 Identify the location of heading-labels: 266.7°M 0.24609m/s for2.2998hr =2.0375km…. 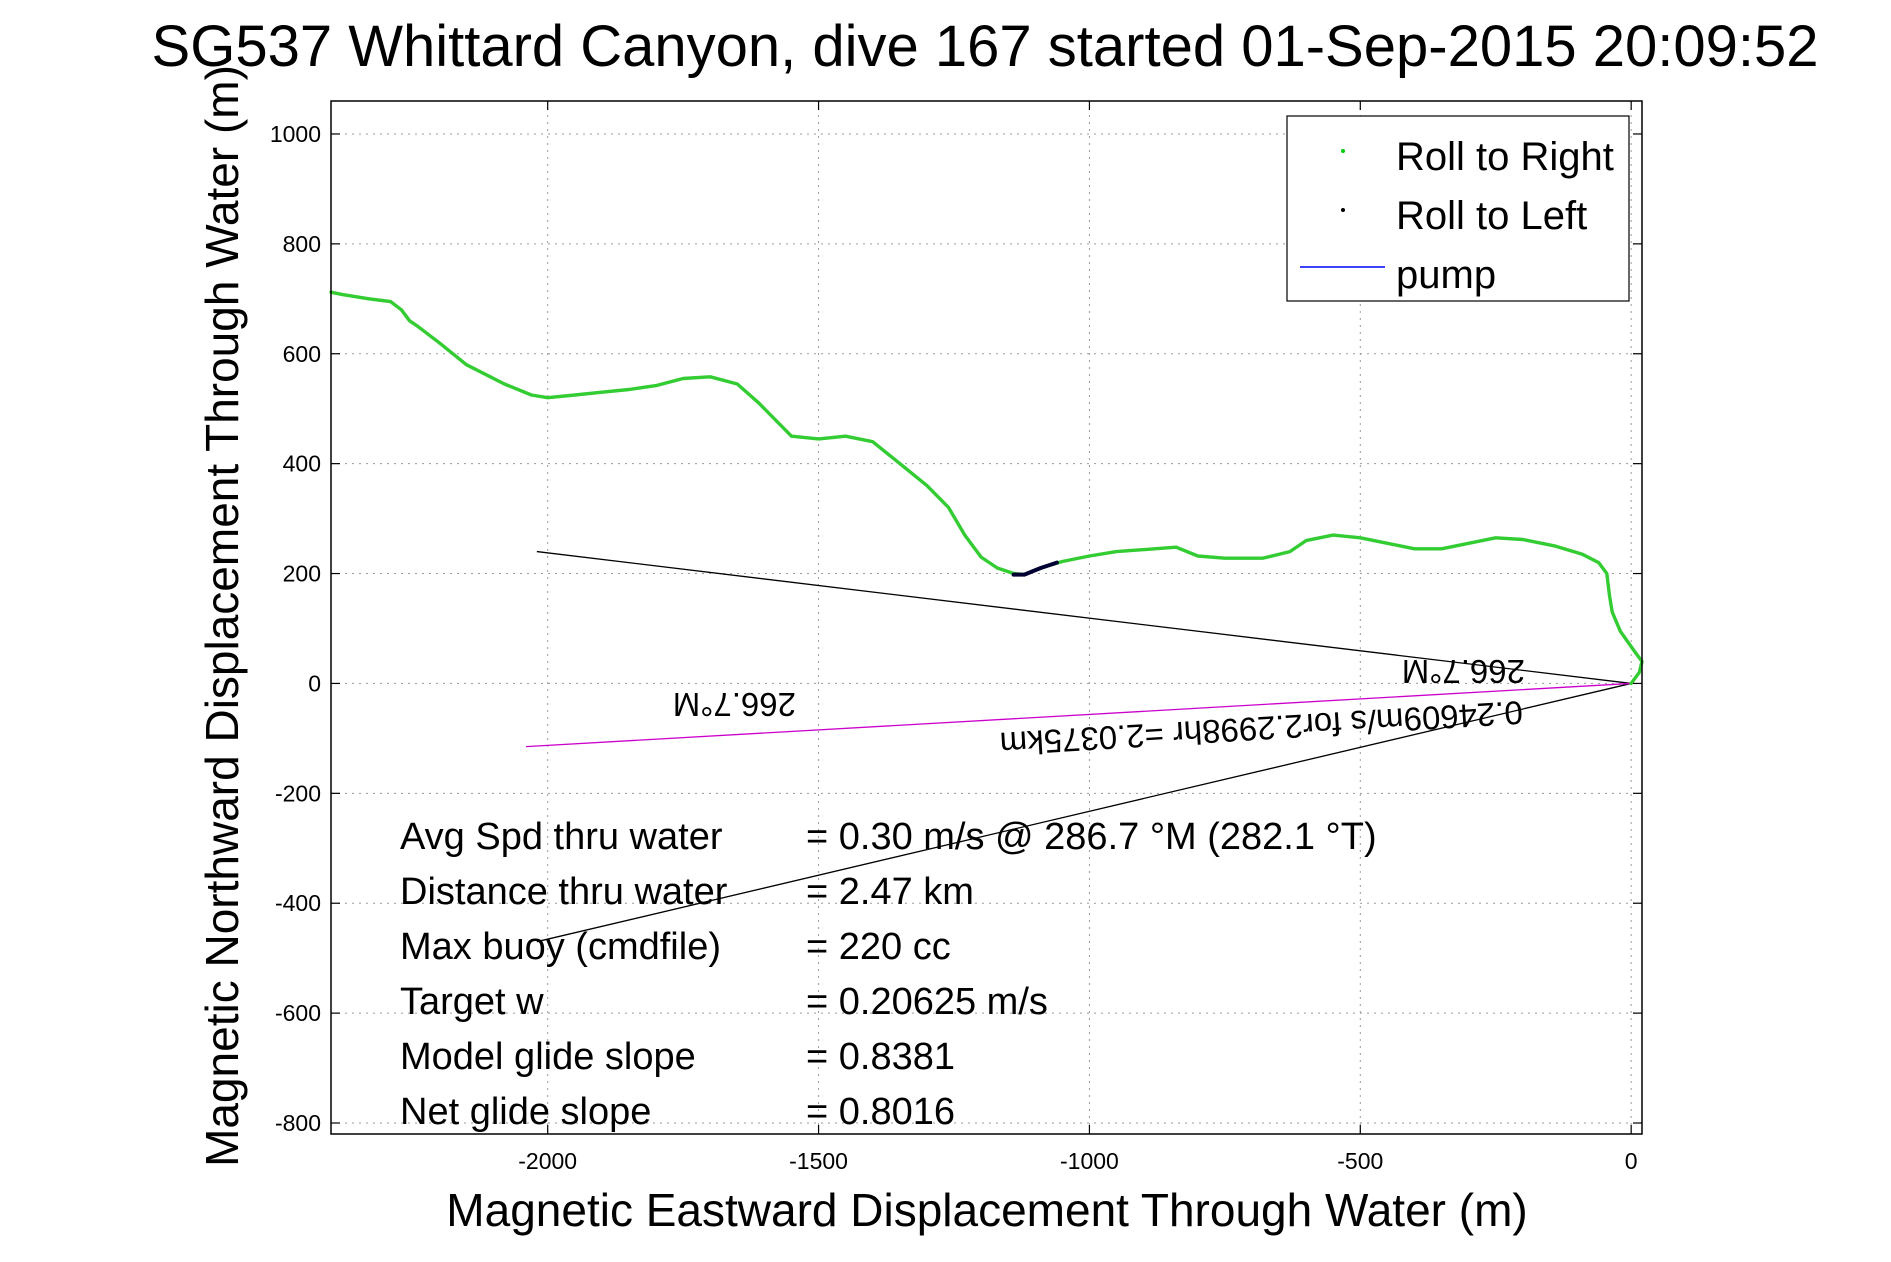
(1099, 708).